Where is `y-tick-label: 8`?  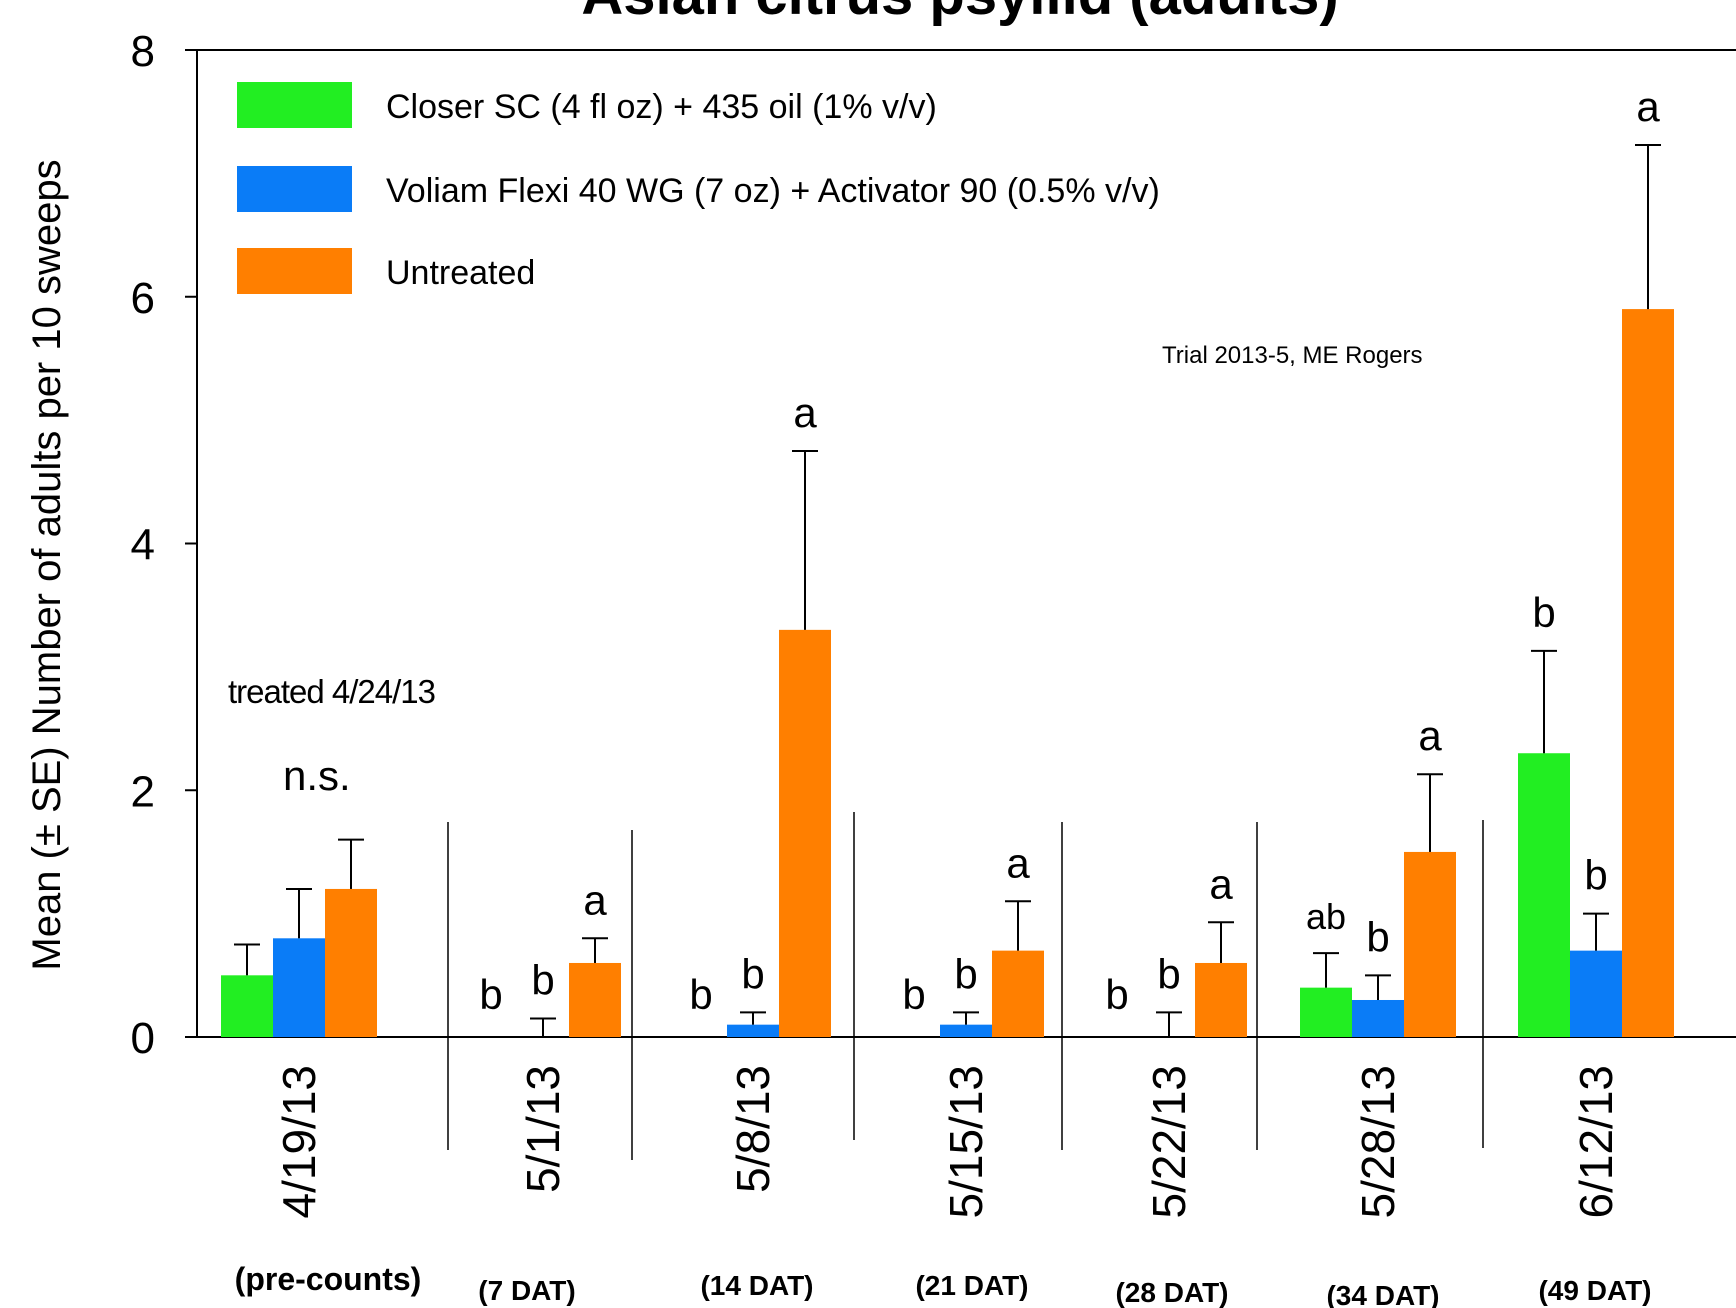 y-tick-label: 8 is located at coordinates (143, 51).